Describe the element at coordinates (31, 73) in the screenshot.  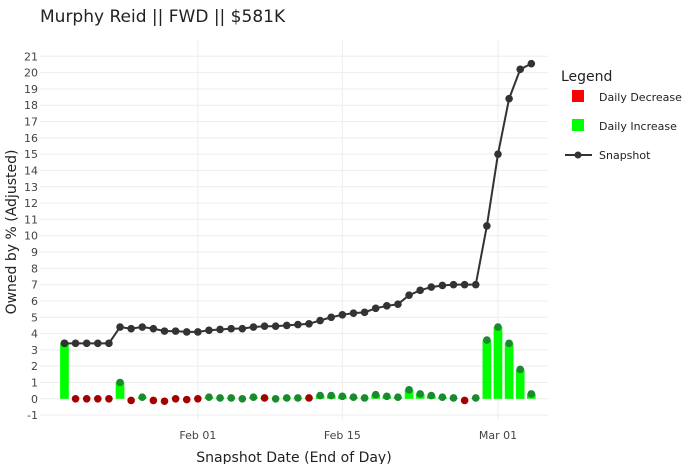
I see `y-tick-label: 20` at that location.